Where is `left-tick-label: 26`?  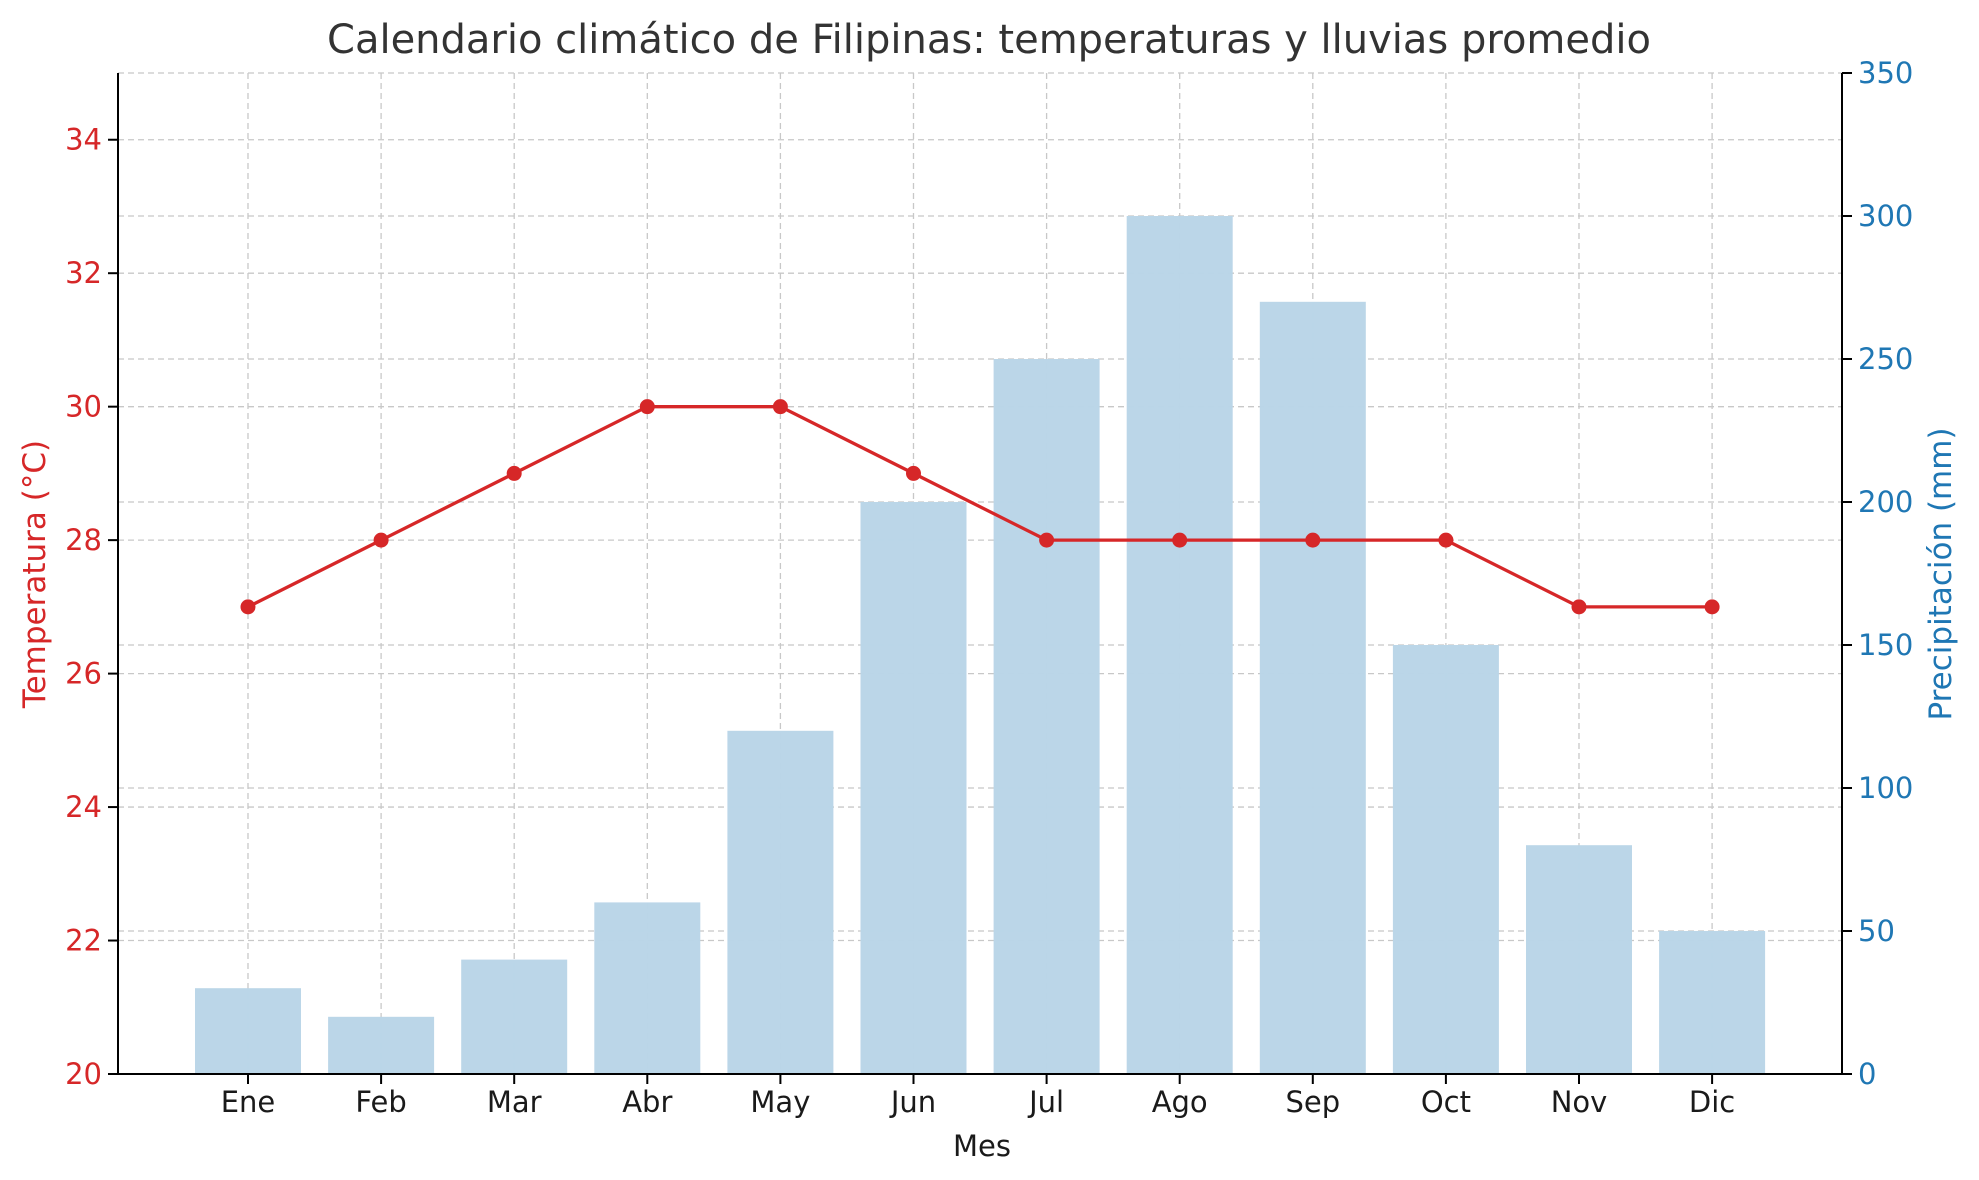
left-tick-label: 26 is located at coordinates (83, 674).